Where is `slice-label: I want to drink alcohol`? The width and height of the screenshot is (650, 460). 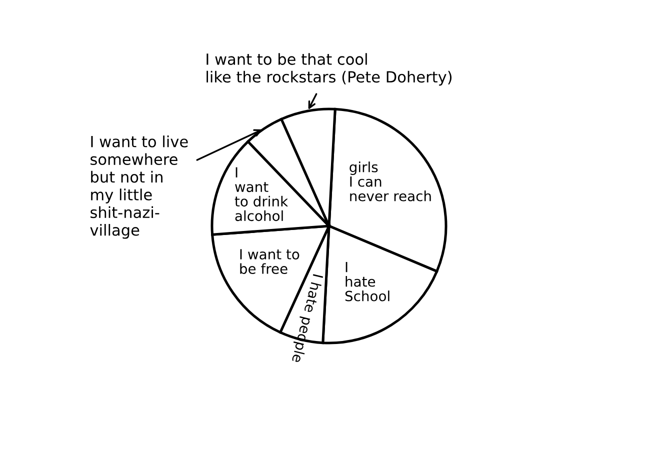
slice-label: I want to drink alcohol is located at coordinates (261, 194).